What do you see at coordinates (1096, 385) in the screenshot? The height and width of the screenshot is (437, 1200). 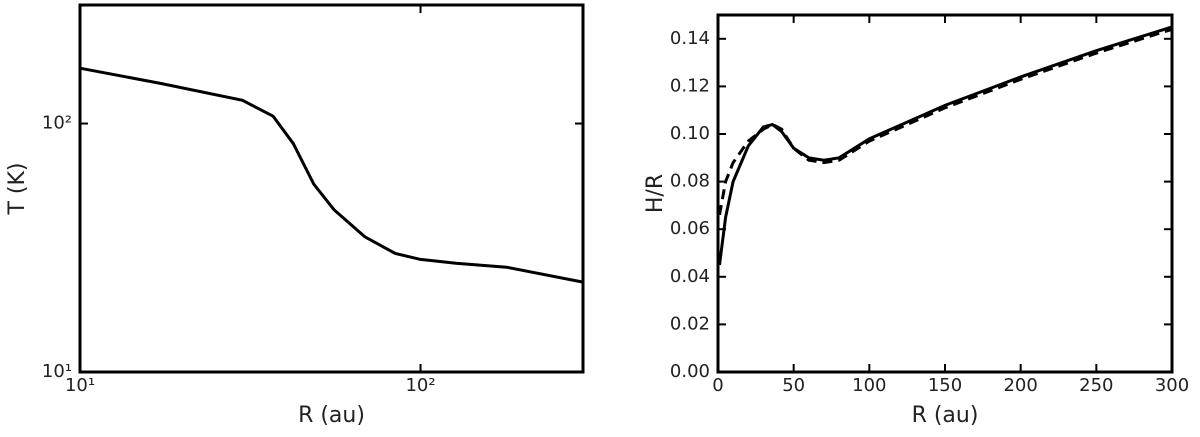 I see `x-tick-label: 250` at bounding box center [1096, 385].